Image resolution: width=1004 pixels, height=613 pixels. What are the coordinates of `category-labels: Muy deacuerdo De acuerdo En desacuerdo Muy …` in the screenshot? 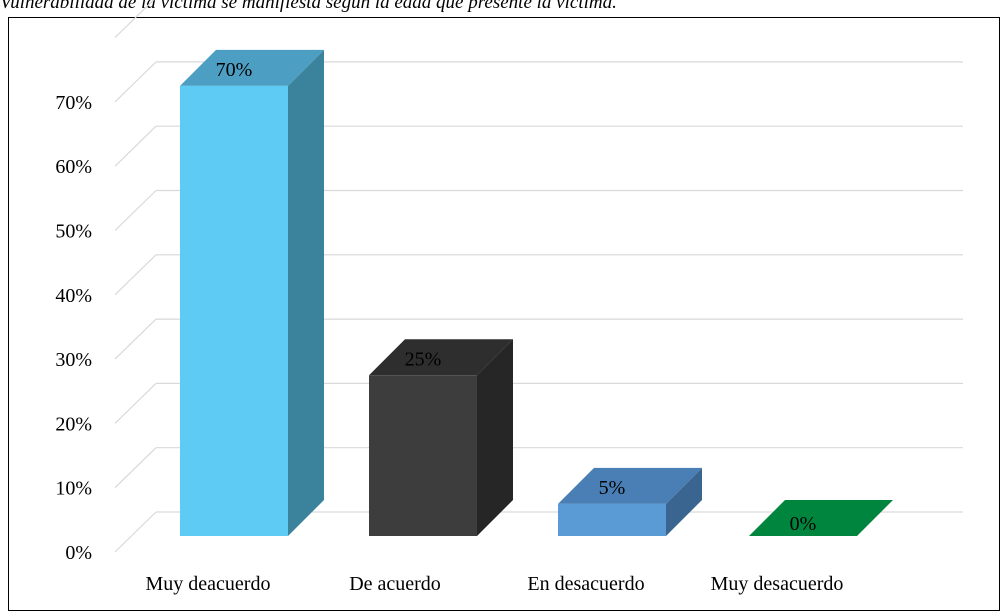 It's located at (495, 584).